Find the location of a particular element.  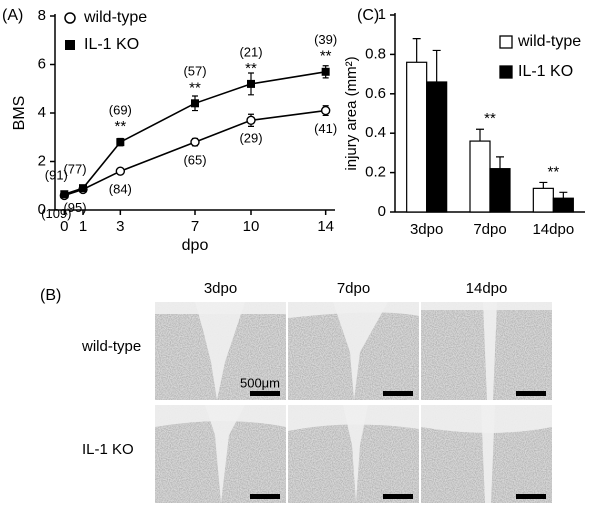

sample-size-label: (95) is located at coordinates (74, 207).